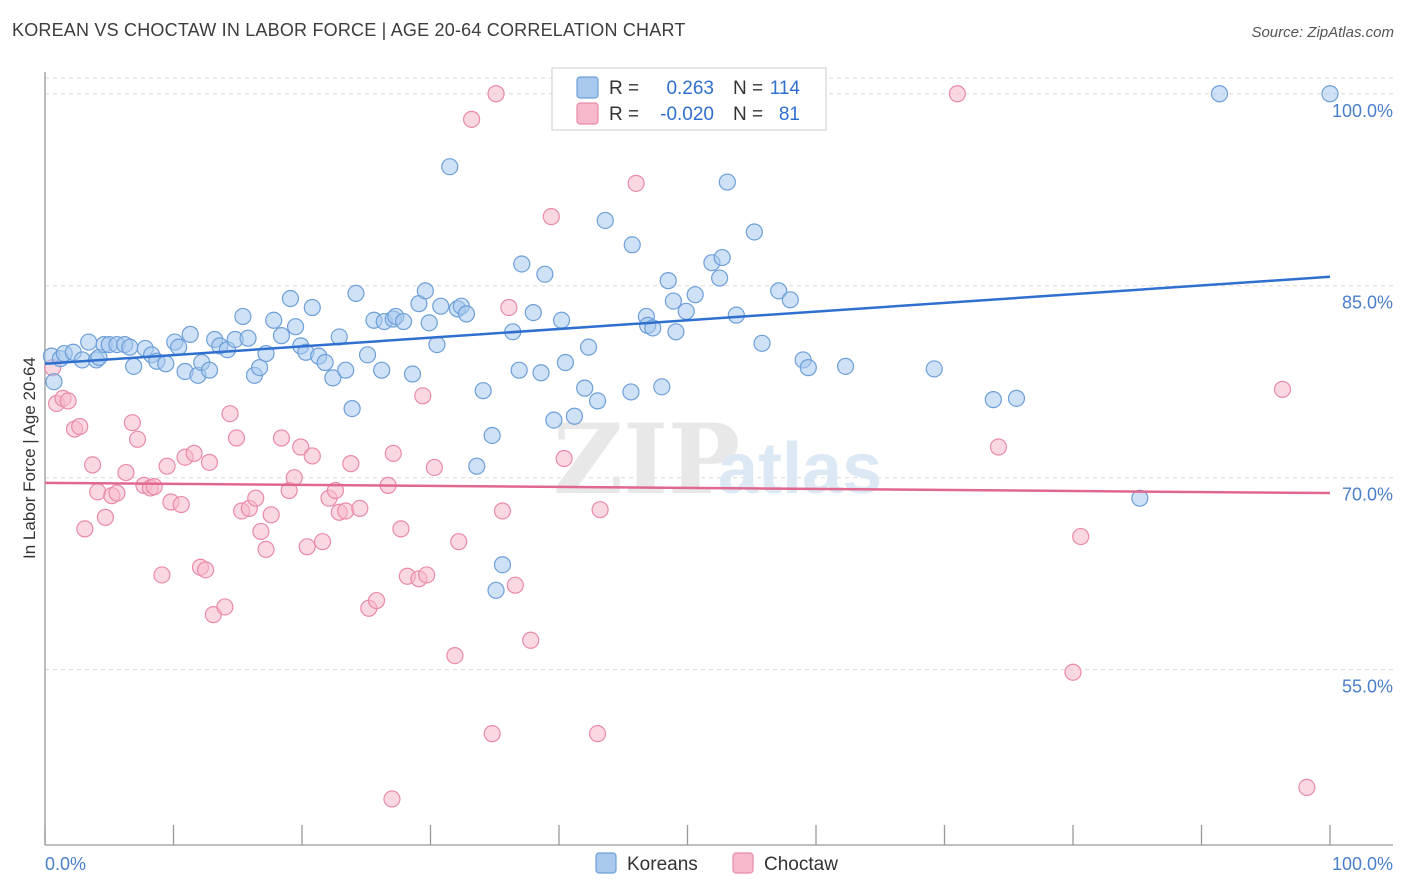  Describe the element at coordinates (1362, 111) in the screenshot. I see `y-tick-label: 100.0%` at that location.